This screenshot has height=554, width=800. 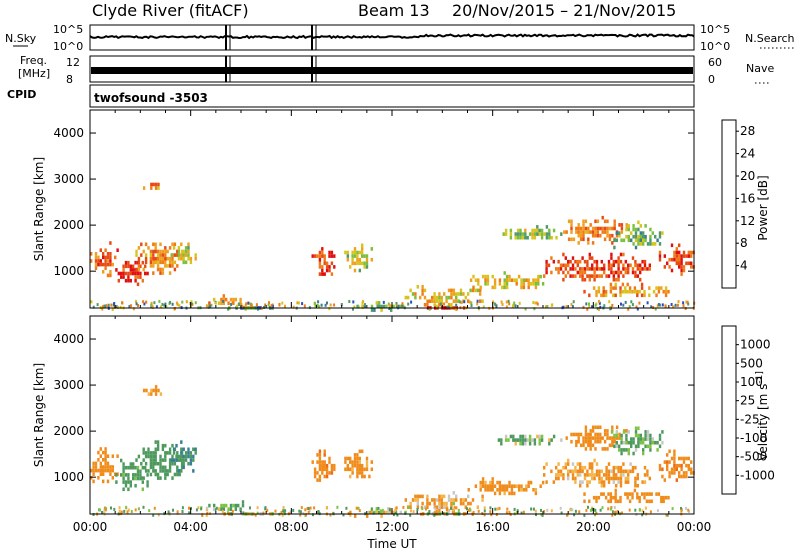 I want to click on y-tick-label: 3000, so click(x=68, y=179).